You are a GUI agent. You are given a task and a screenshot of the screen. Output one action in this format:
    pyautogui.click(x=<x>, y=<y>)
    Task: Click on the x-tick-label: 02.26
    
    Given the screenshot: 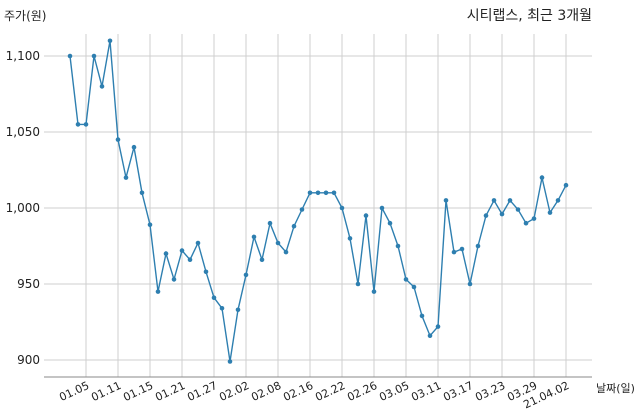 What is the action you would take?
    pyautogui.click(x=362, y=391)
    